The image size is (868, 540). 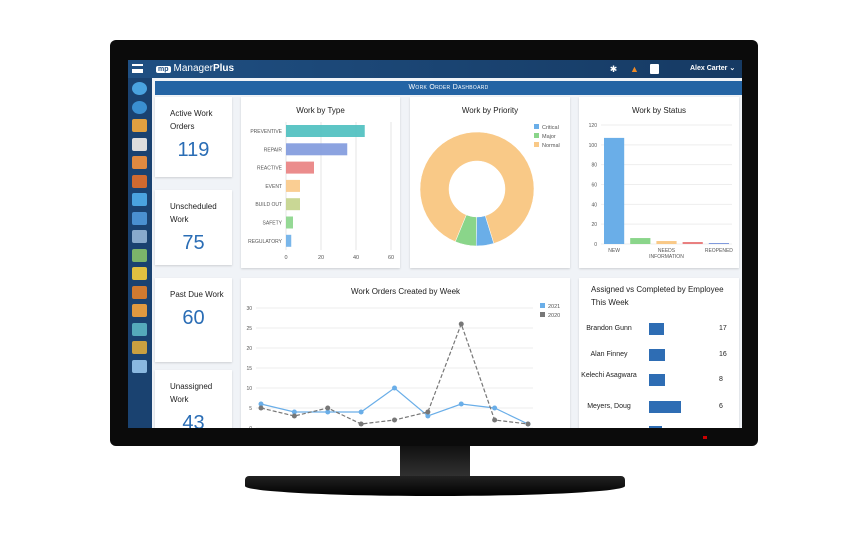 I want to click on kpi-card-unassigned: Unassigned Work 43, so click(x=193, y=399).